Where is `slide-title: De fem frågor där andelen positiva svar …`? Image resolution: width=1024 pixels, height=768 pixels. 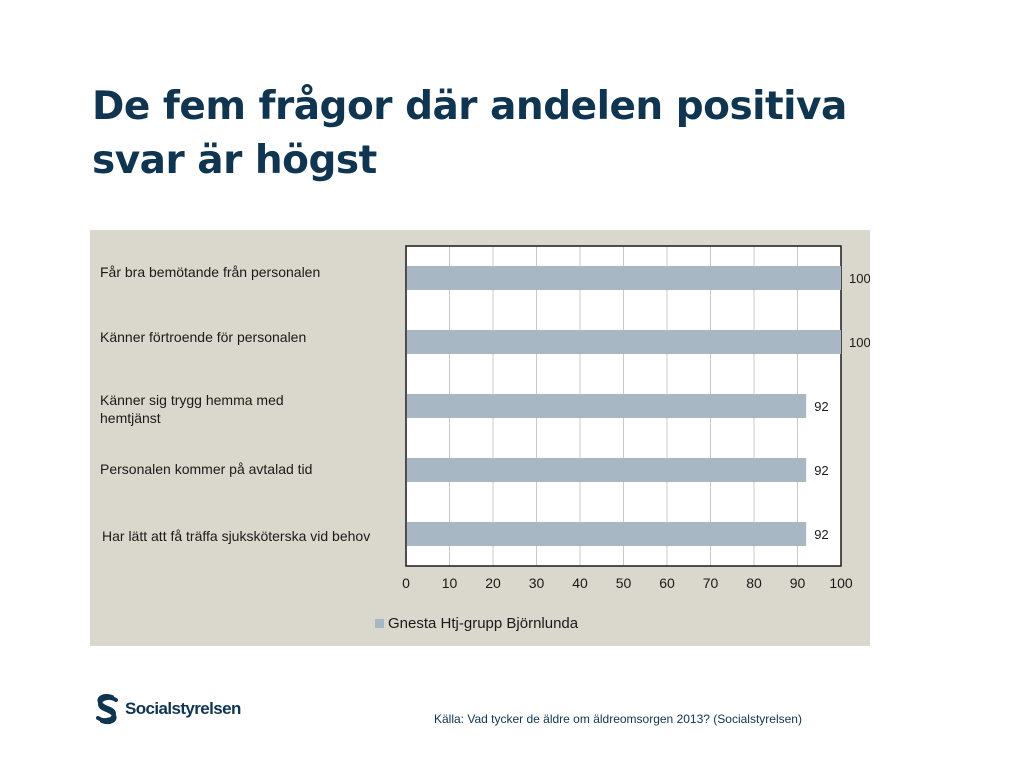 slide-title: De fem frågor där andelen positiva svar … is located at coordinates (469, 133).